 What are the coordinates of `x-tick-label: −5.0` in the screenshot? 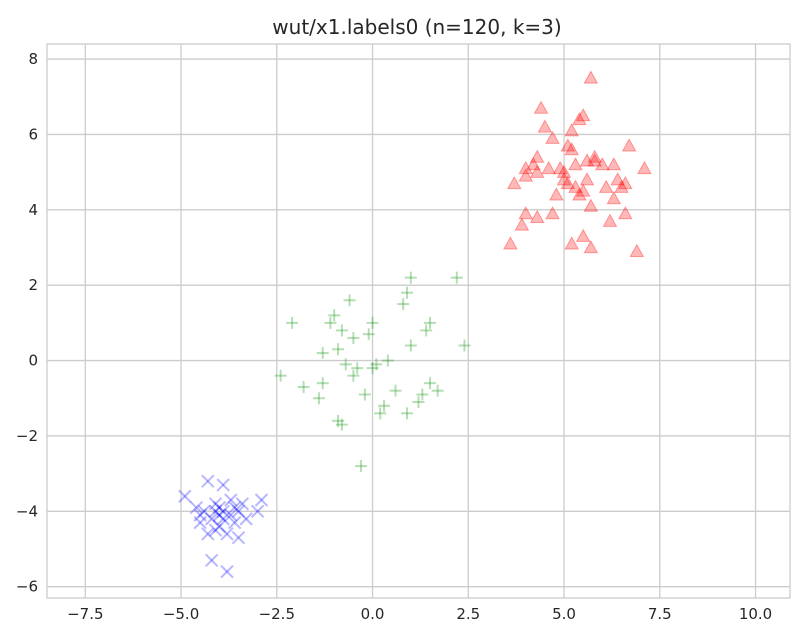 It's located at (181, 614).